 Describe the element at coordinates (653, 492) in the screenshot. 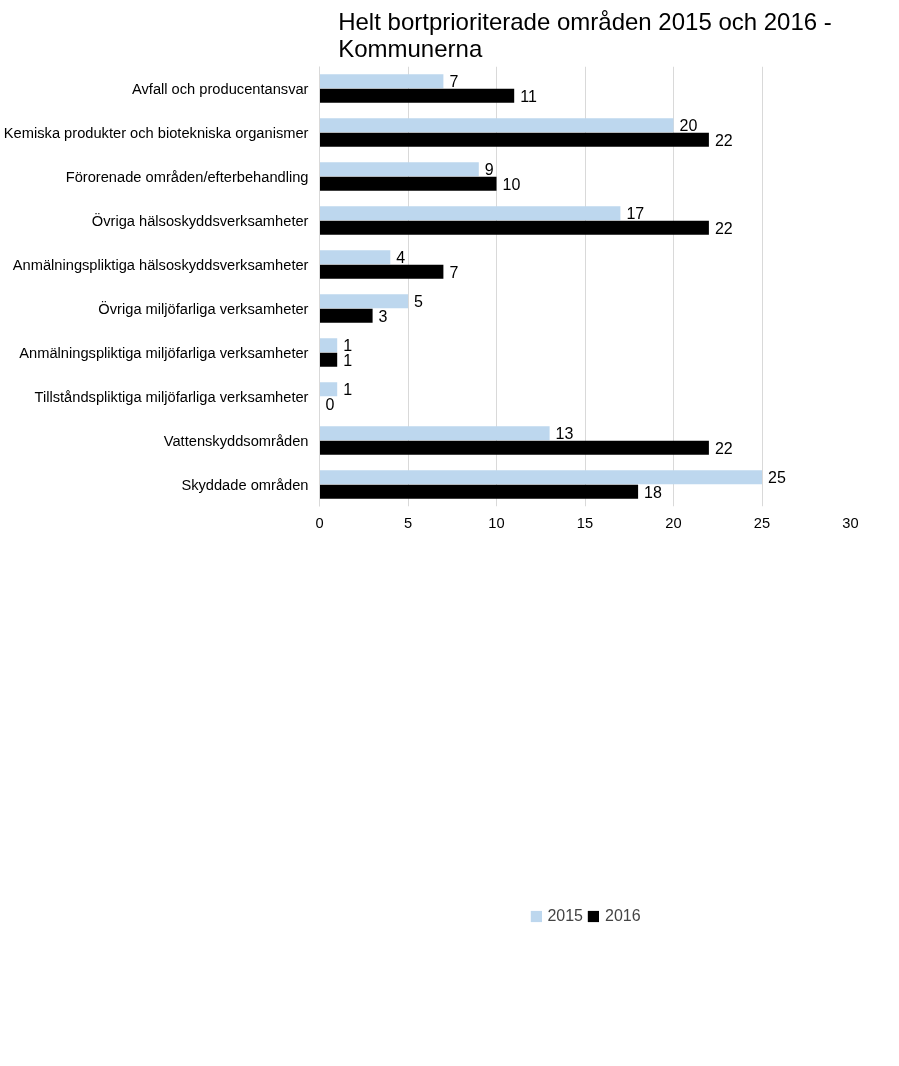

I see `data-label: 18` at that location.